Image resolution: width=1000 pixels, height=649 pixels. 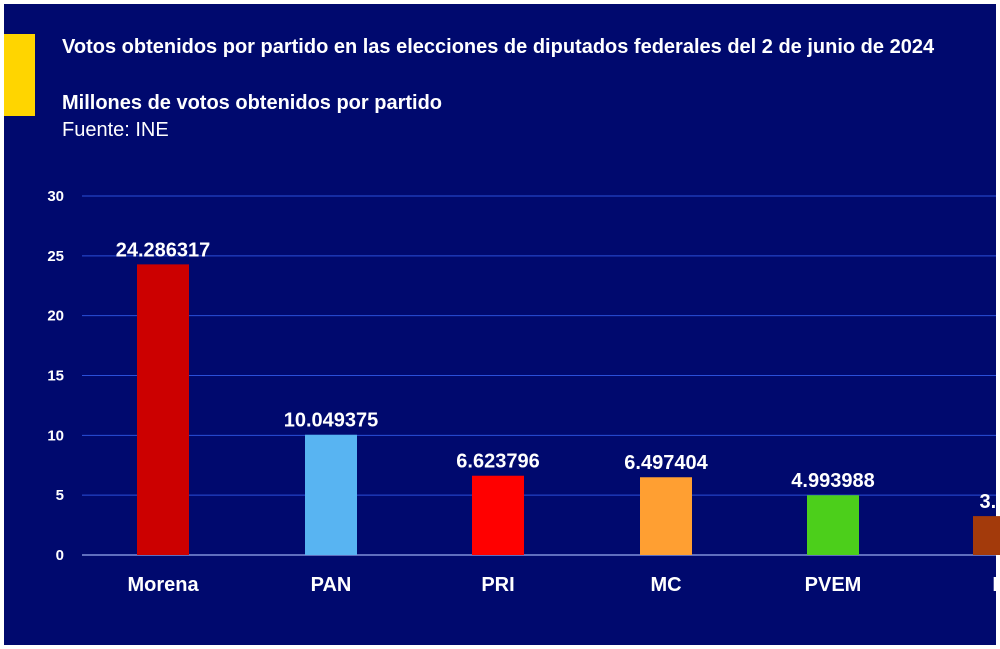 I want to click on category-label: Morena, so click(x=163, y=585).